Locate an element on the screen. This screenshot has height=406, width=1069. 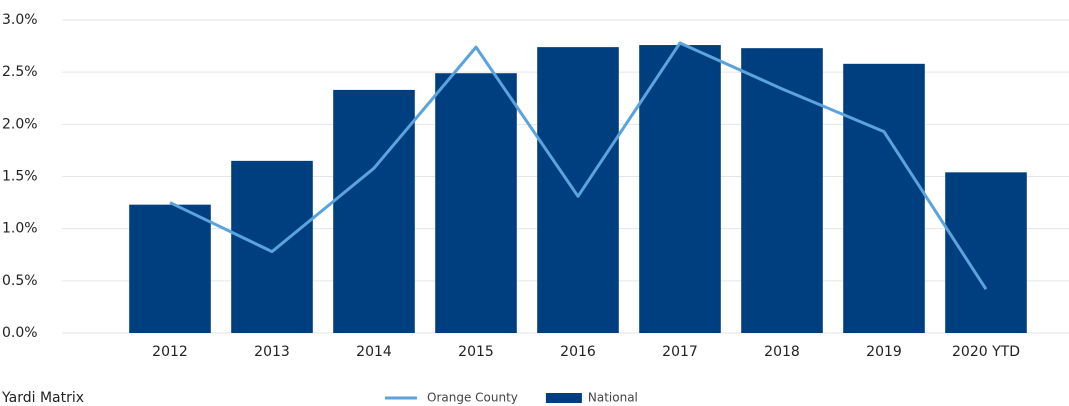
y-tick-label: 0.5% is located at coordinates (20, 281).